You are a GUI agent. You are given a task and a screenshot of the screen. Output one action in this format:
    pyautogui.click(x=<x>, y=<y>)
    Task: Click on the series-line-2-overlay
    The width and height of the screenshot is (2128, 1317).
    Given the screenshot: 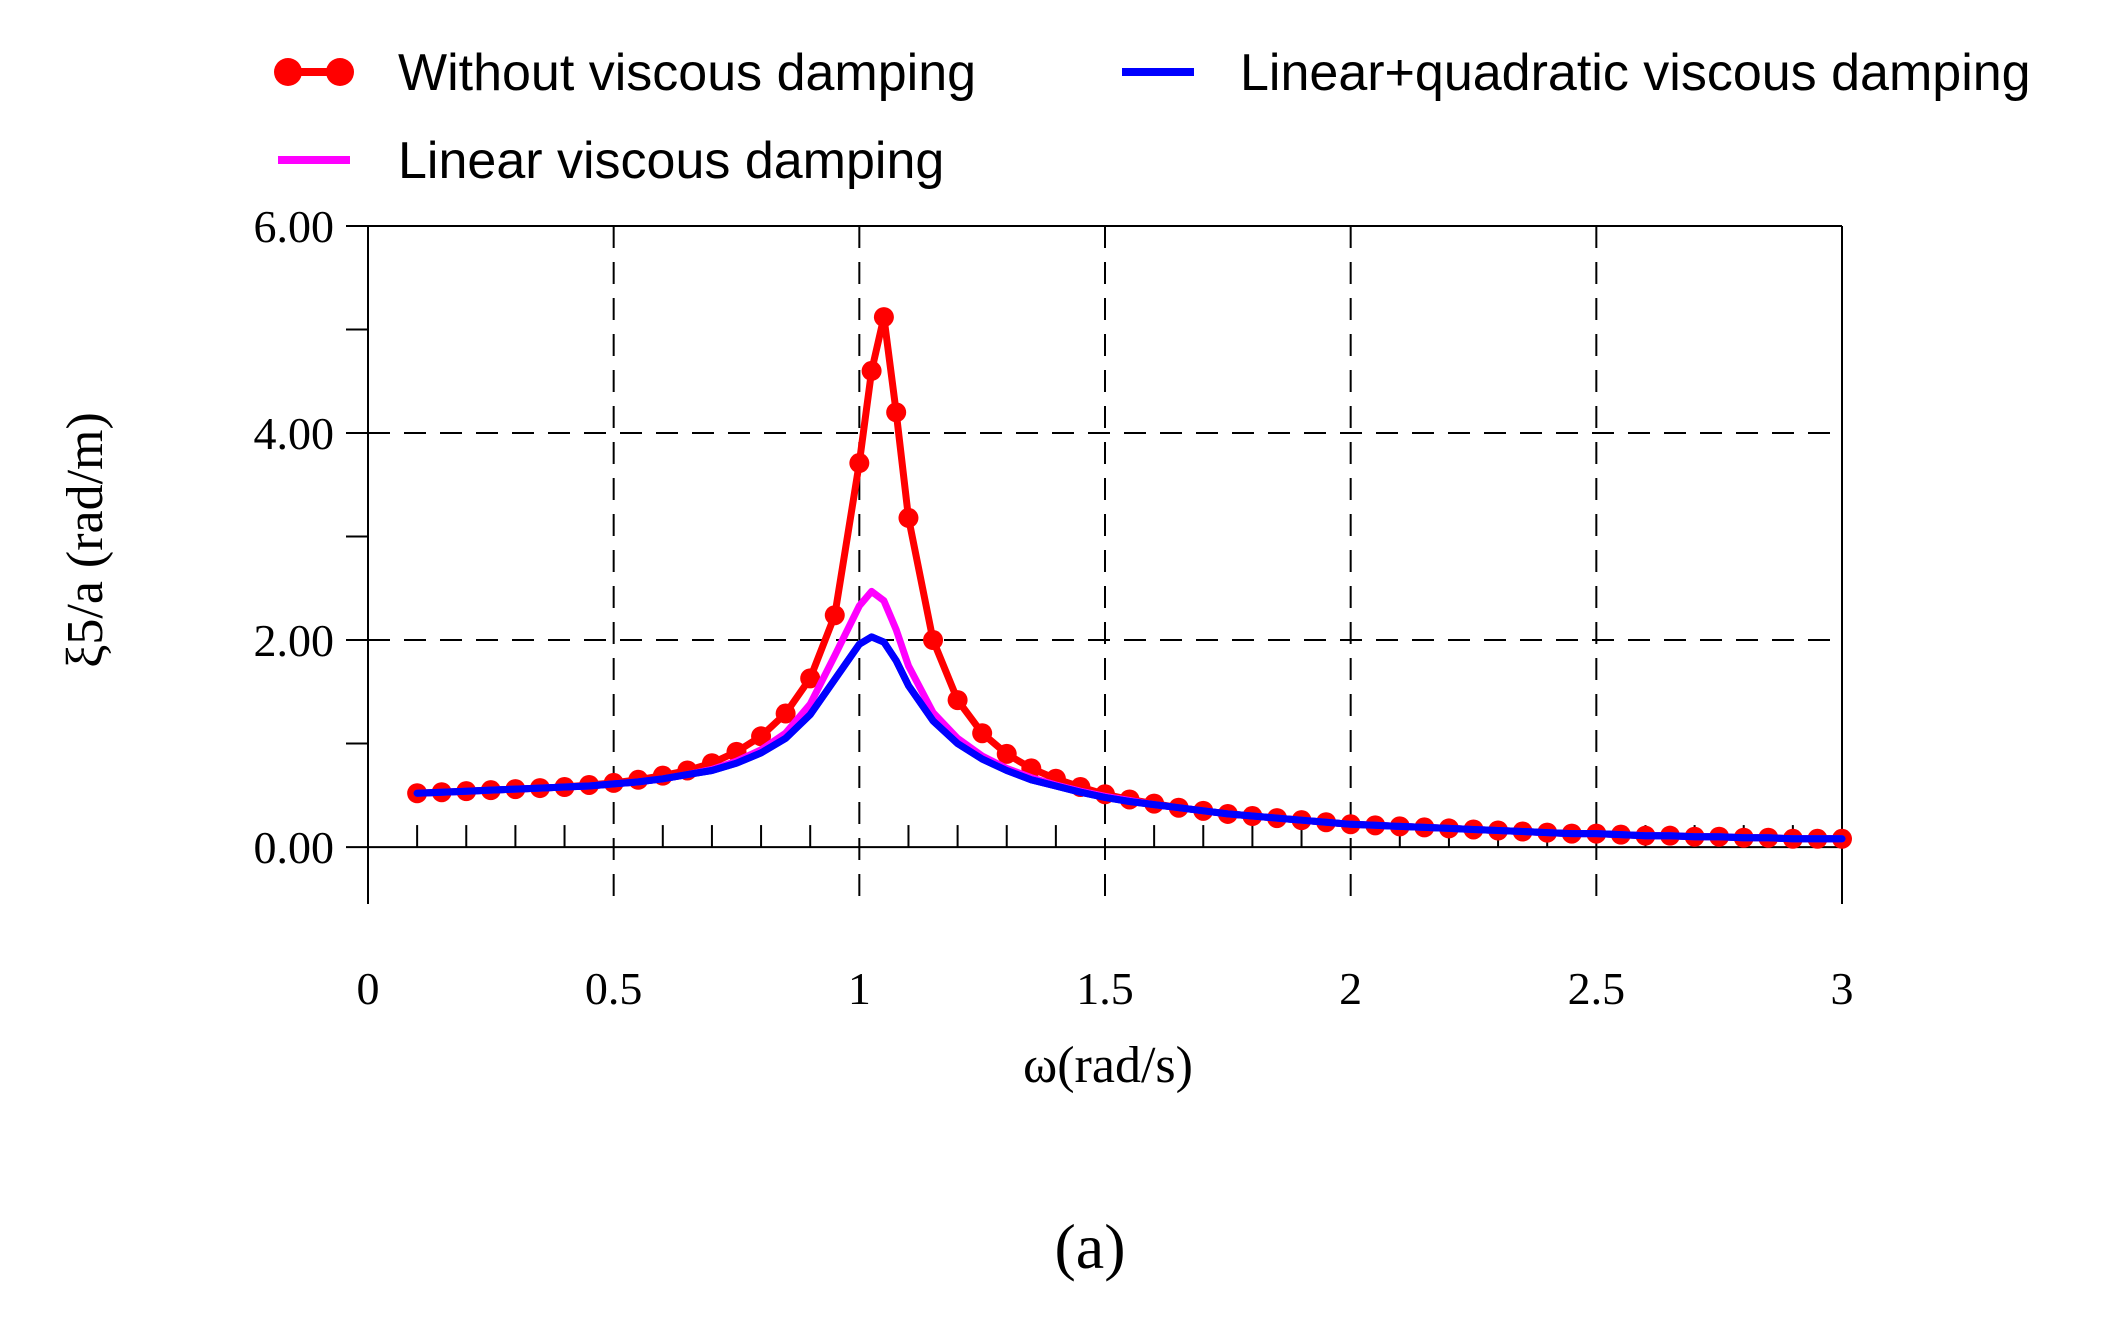 What is the action you would take?
    pyautogui.click(x=1129, y=738)
    